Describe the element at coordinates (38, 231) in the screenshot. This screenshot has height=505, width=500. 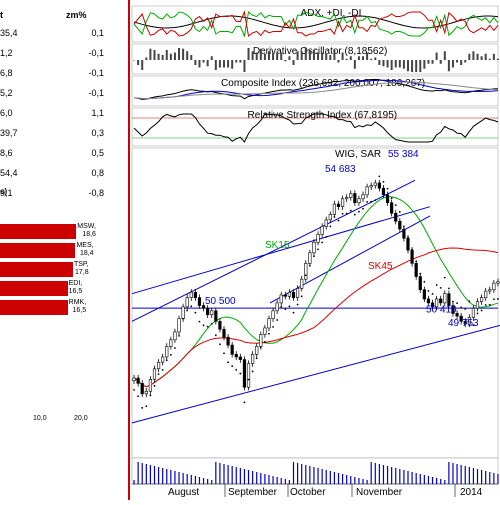
I see `weight-bar` at that location.